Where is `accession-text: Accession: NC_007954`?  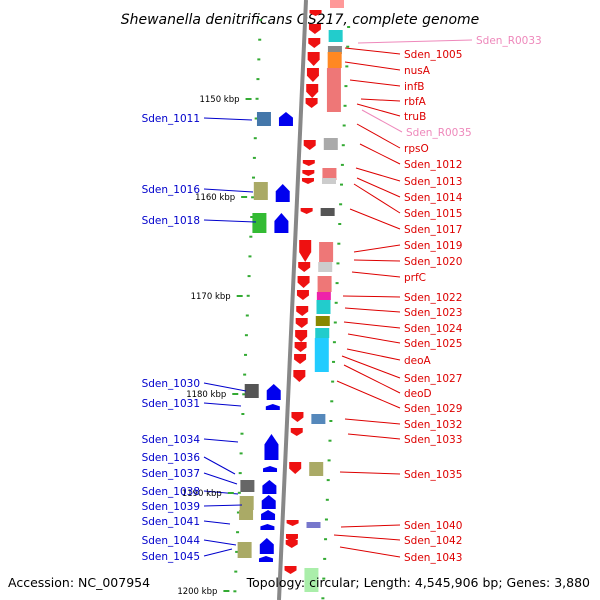 accession-text: Accession: NC_007954 is located at coordinates (79, 582).